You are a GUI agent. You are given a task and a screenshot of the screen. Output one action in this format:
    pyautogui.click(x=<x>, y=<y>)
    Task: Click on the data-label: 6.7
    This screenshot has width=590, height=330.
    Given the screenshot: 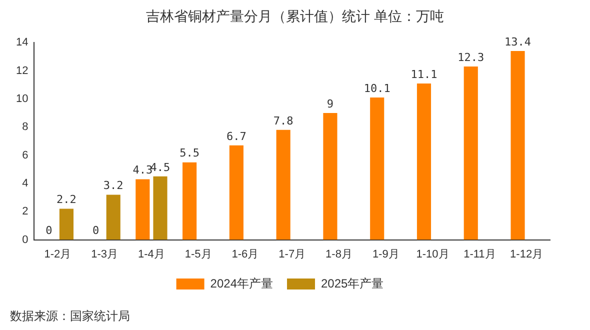 What is the action you would take?
    pyautogui.click(x=236, y=136)
    